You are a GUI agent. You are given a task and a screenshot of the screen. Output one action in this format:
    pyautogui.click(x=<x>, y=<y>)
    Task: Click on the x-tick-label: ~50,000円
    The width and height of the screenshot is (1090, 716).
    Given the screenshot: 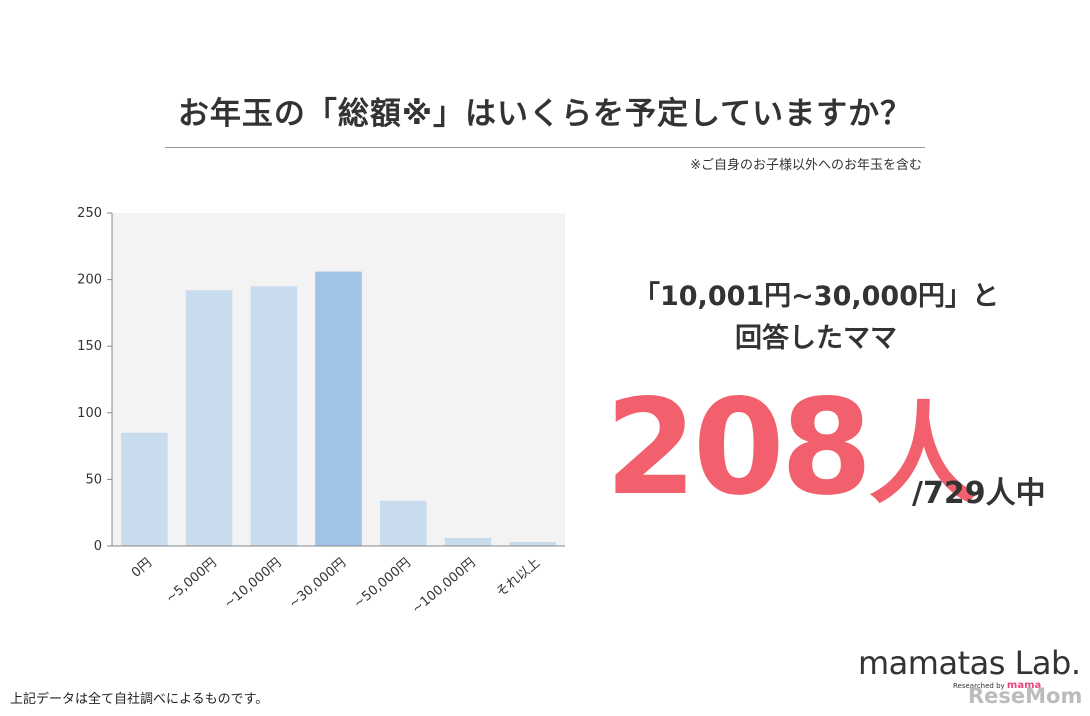 What is the action you would take?
    pyautogui.click(x=382, y=584)
    